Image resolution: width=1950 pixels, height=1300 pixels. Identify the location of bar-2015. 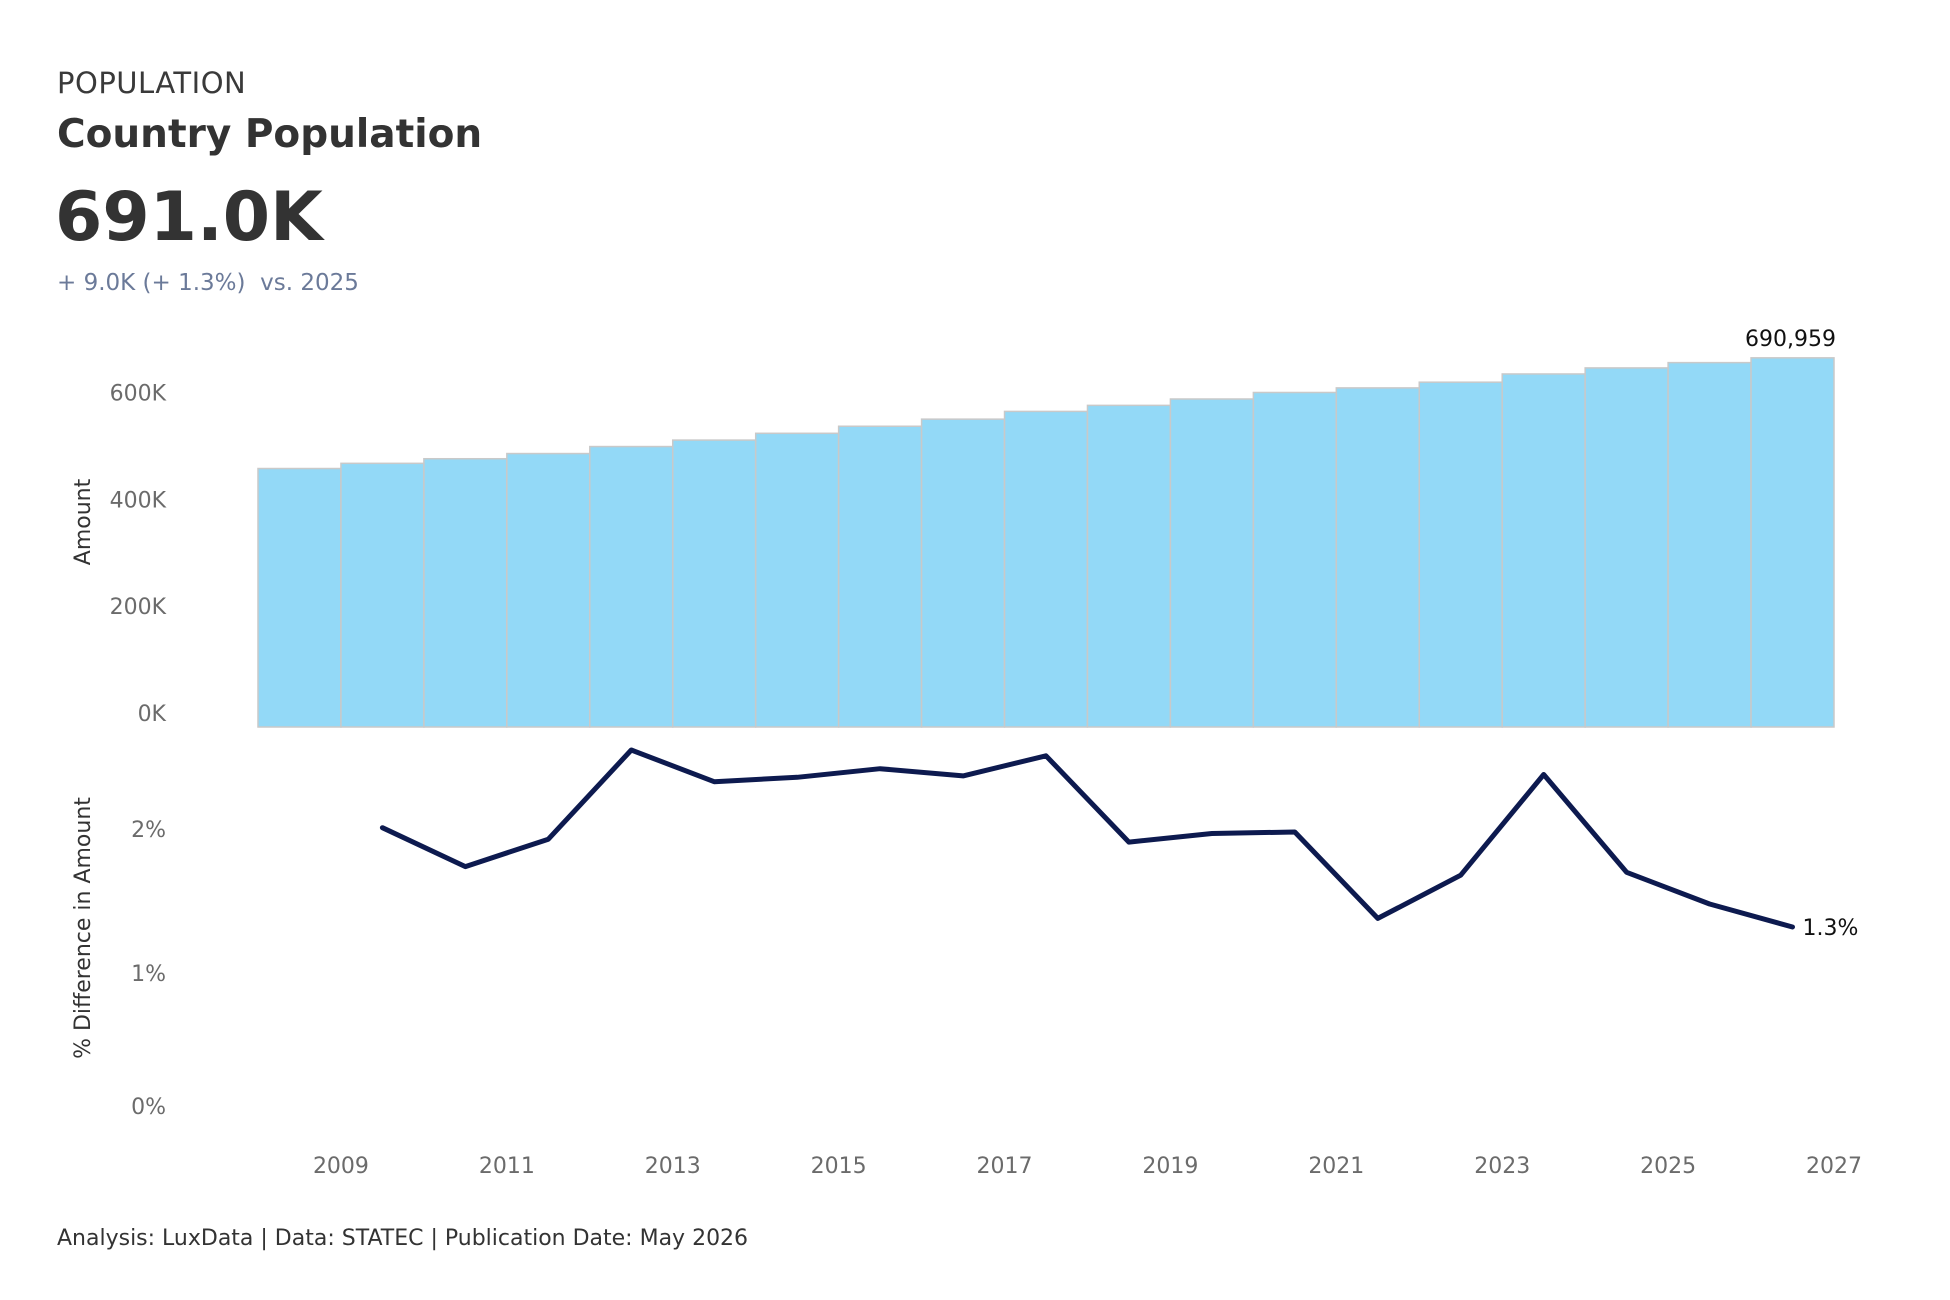
(880, 576).